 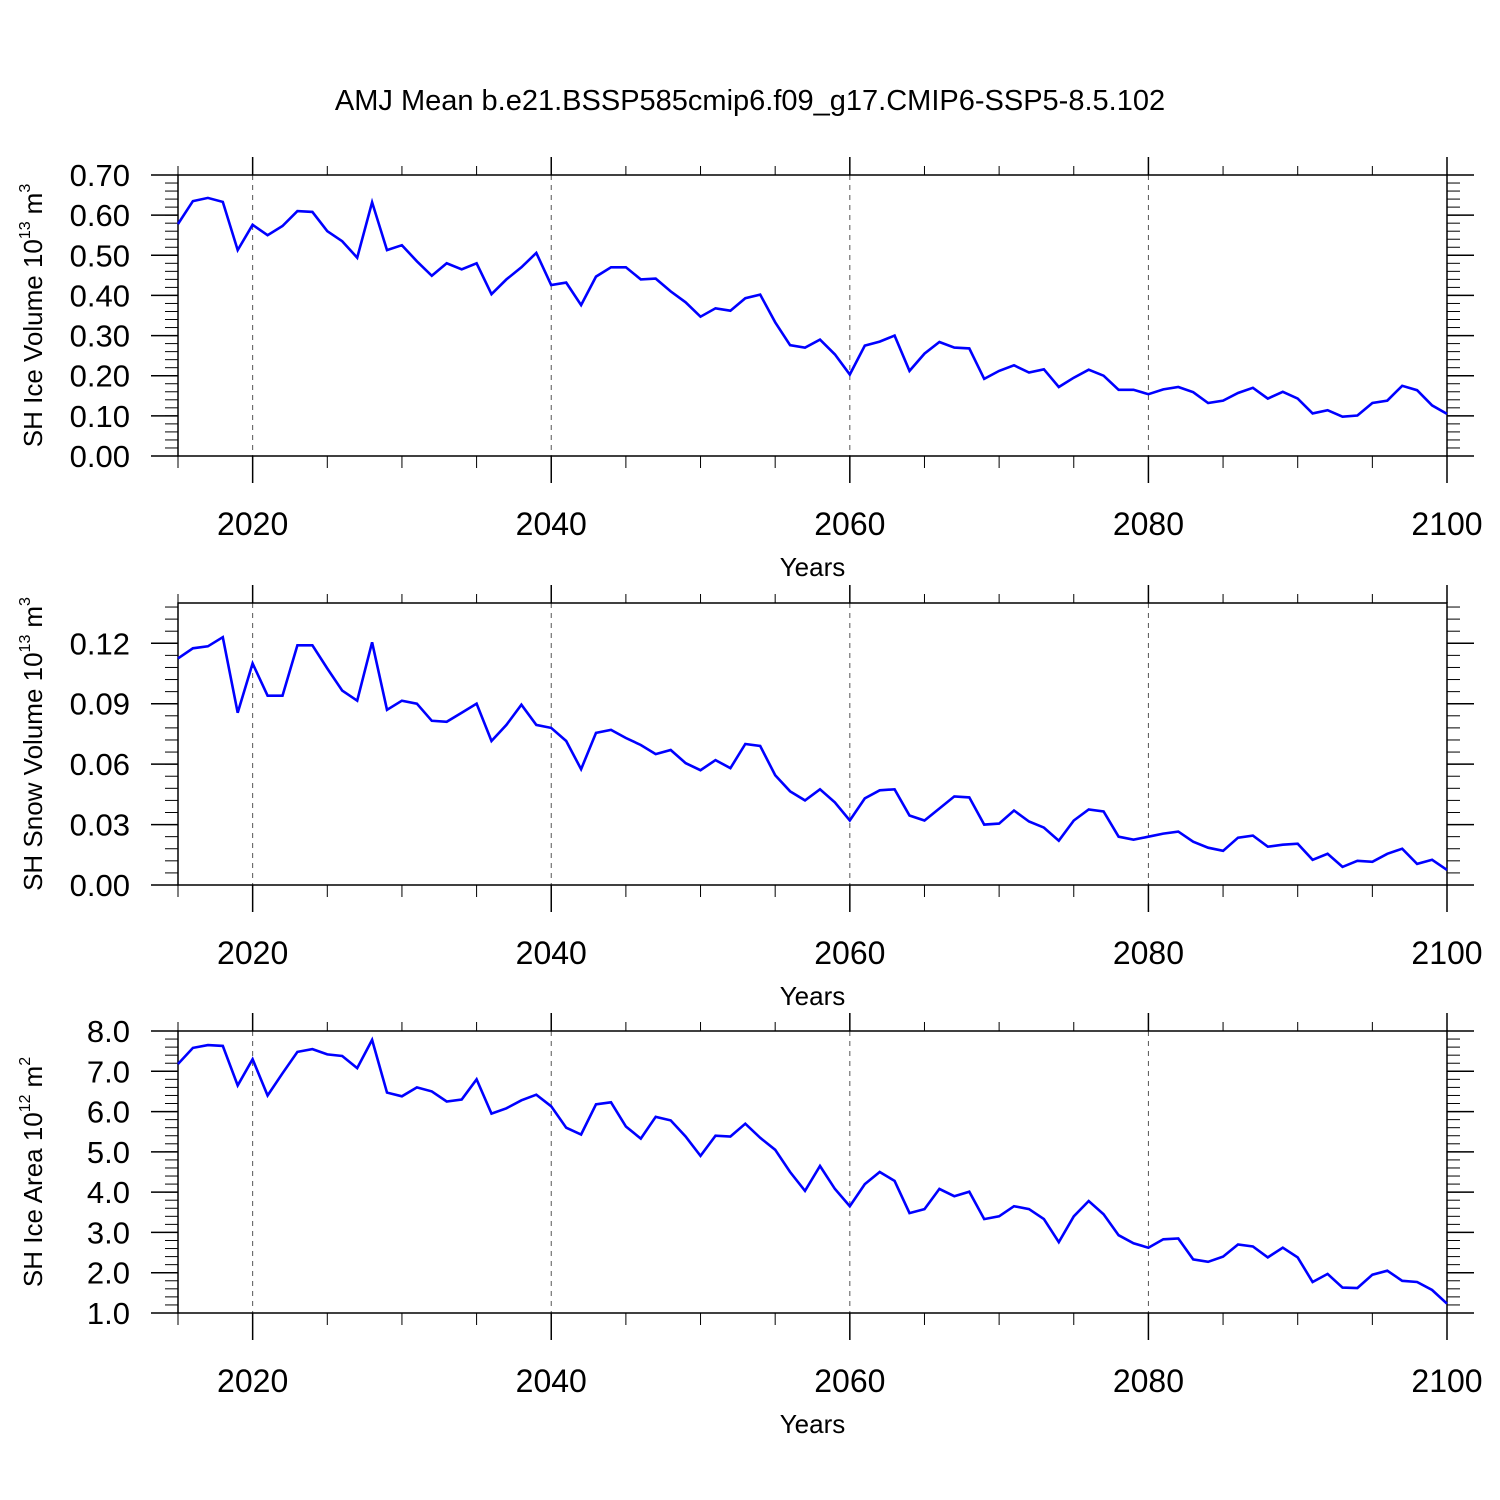 I want to click on y-tick-label: 0.50, so click(x=100, y=255).